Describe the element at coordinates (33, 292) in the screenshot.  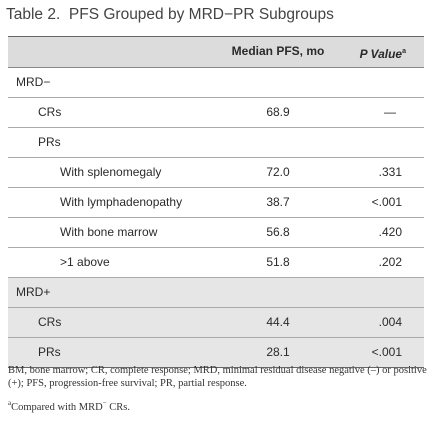
I see `row-label: MRD+` at that location.